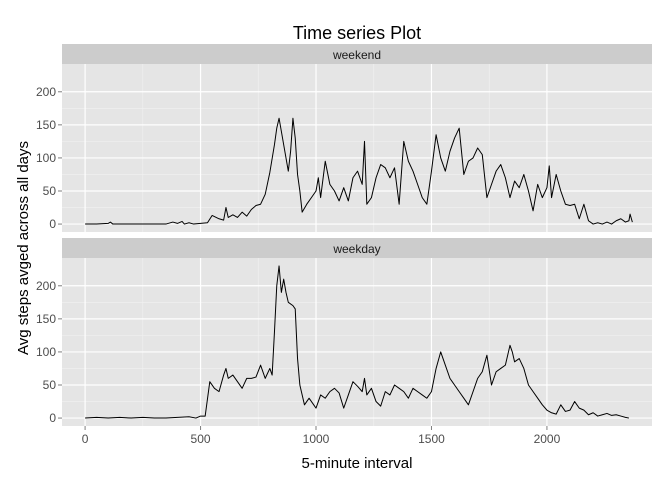 The image size is (672, 480). I want to click on x-axis-title: 5-minute interval, so click(357, 463).